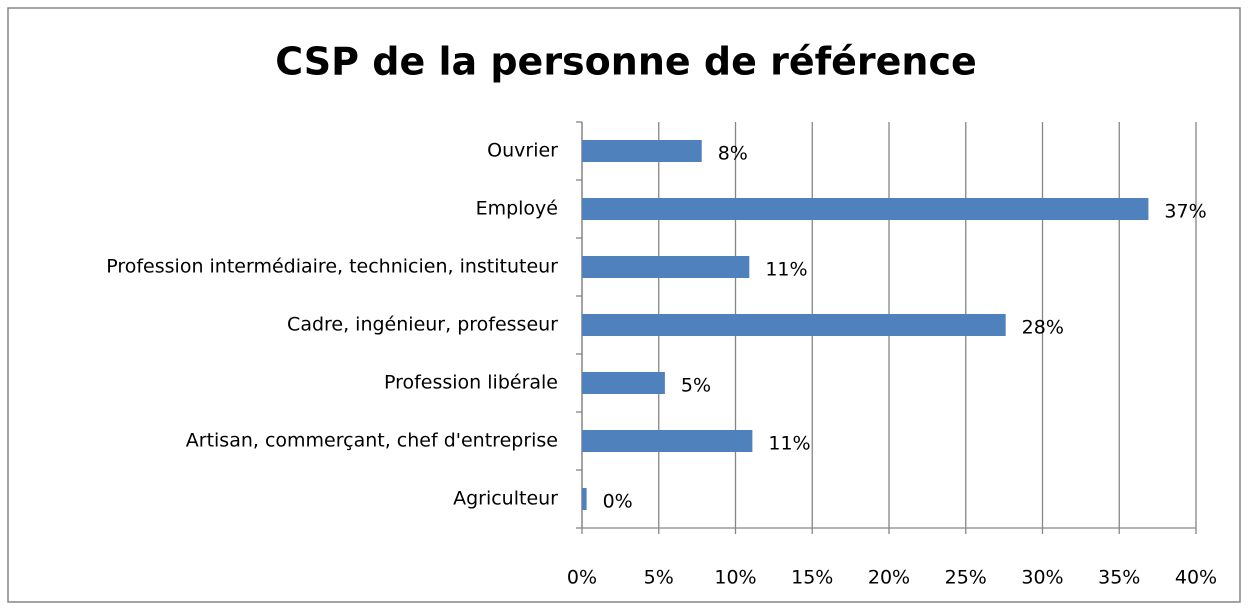  What do you see at coordinates (1119, 578) in the screenshot?
I see `x-tick-label: 35%` at bounding box center [1119, 578].